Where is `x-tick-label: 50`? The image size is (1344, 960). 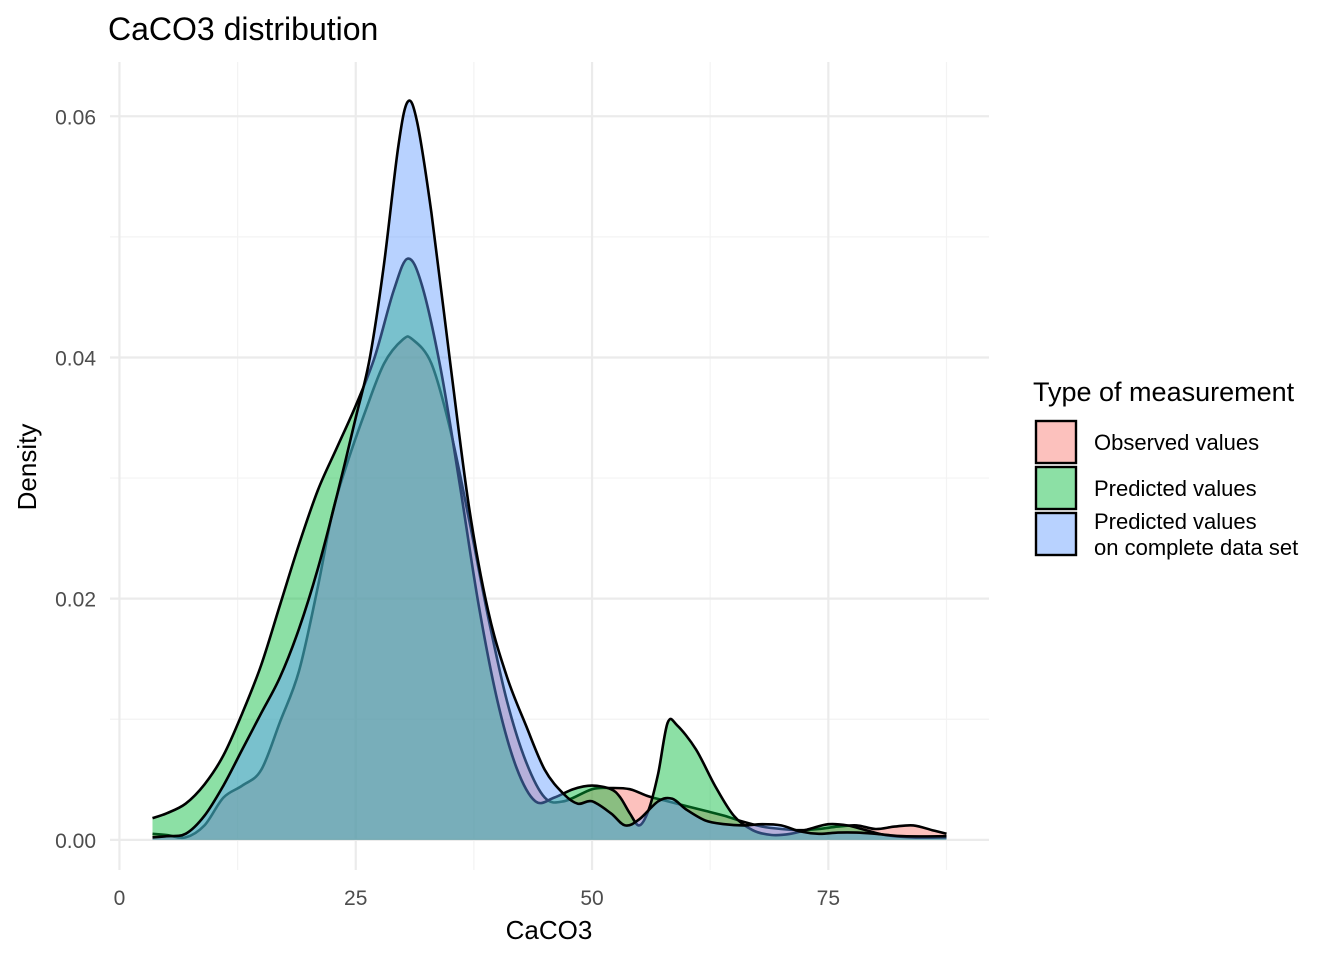
x-tick-label: 50 is located at coordinates (591, 898).